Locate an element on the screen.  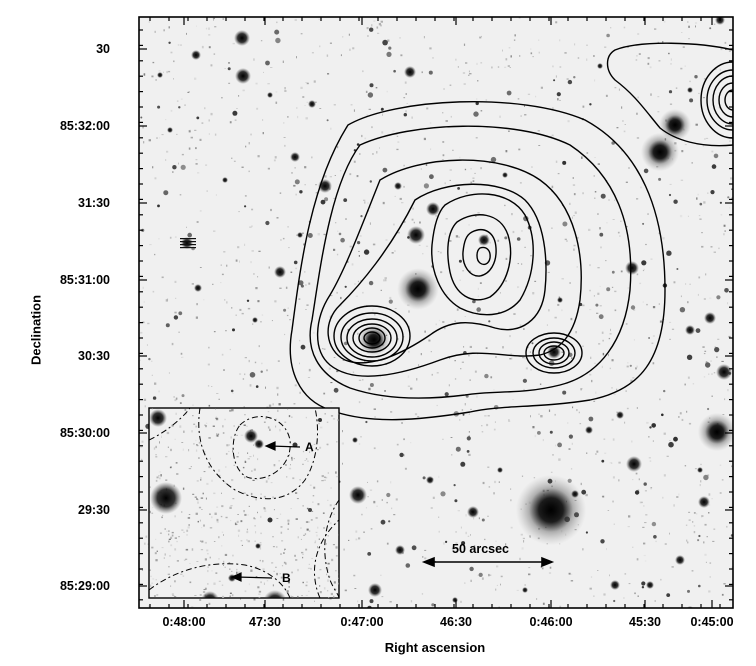
y-tick-label: 85:31:00 is located at coordinates (84, 280).